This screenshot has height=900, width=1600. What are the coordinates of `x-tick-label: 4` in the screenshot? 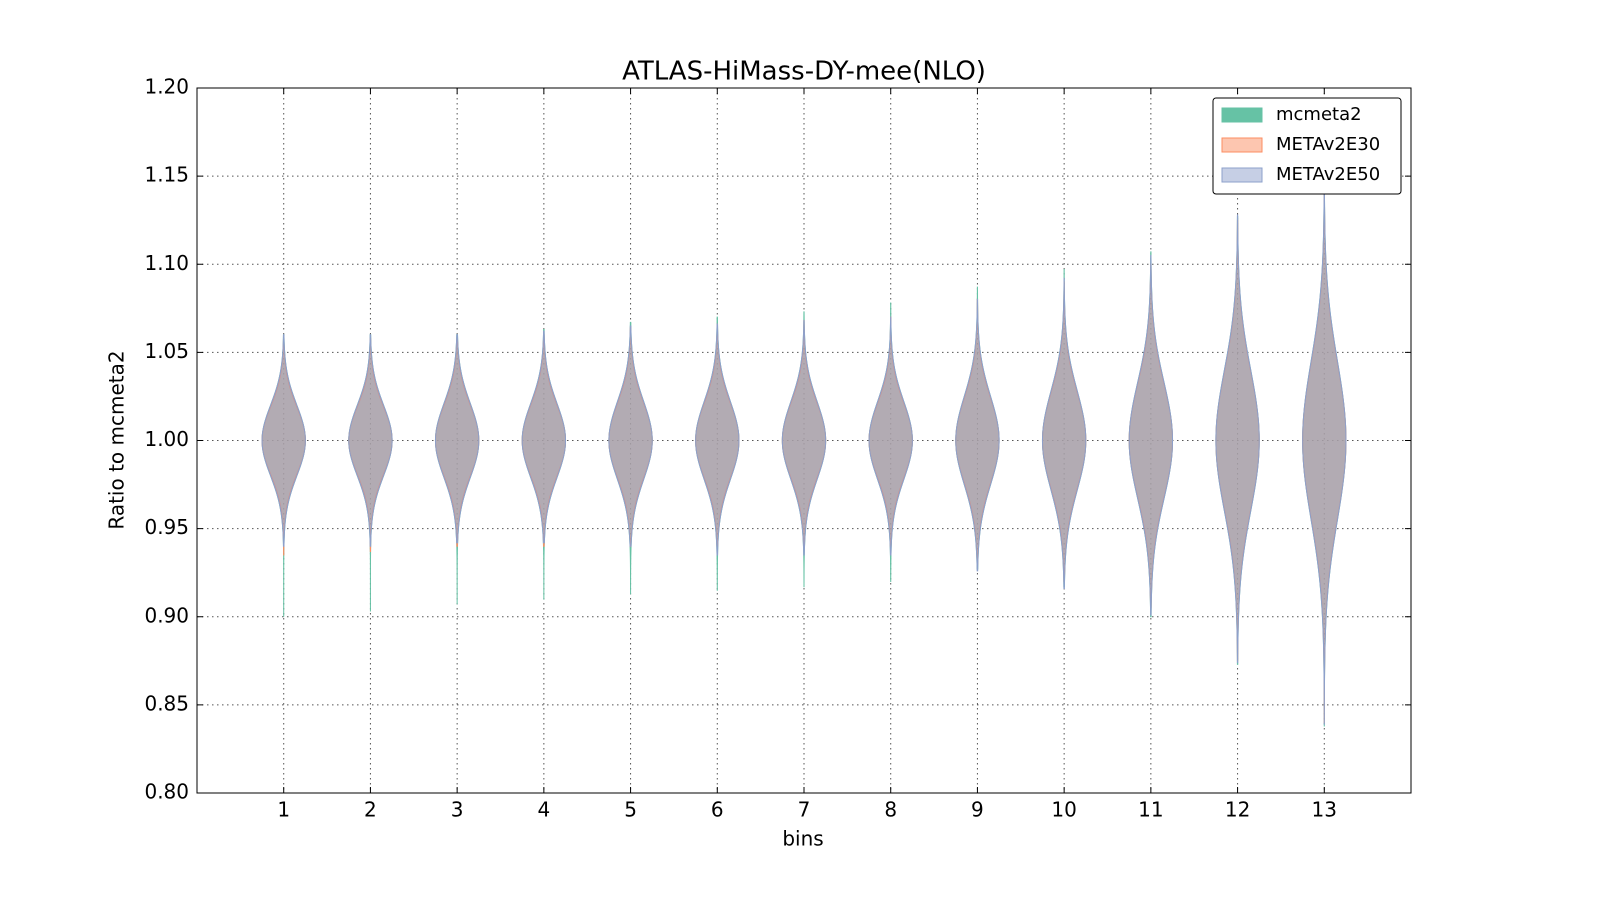 It's located at (543, 810).